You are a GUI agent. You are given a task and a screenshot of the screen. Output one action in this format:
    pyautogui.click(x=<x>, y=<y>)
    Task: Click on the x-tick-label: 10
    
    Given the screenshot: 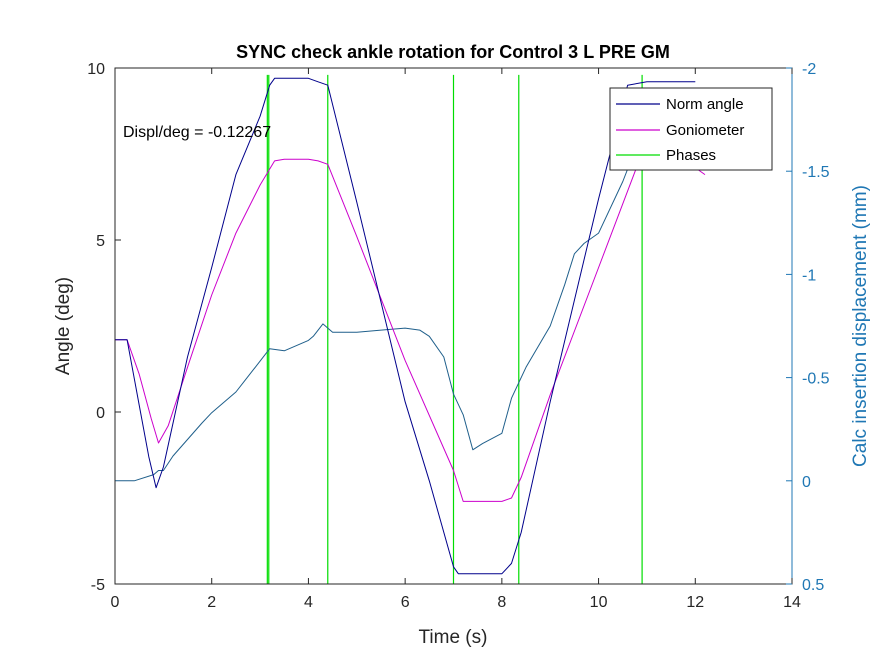 What is the action you would take?
    pyautogui.click(x=599, y=602)
    